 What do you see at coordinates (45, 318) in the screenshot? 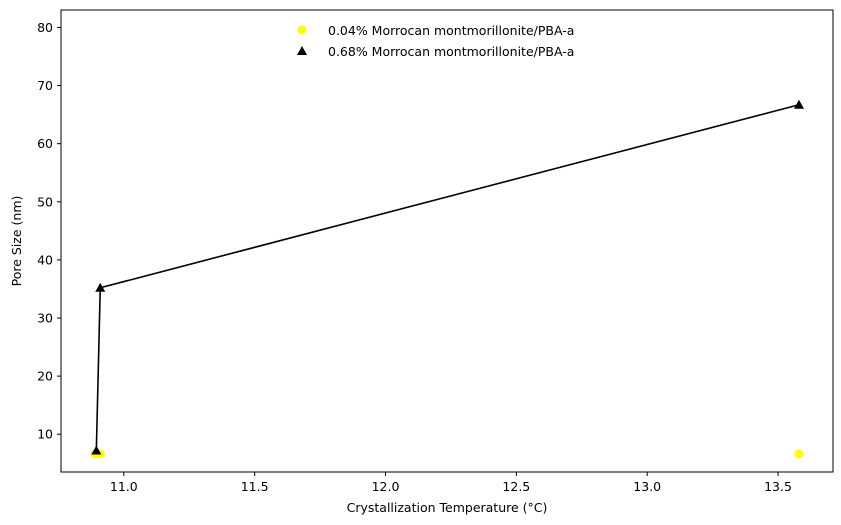
I see `y-tick-label: 30` at bounding box center [45, 318].